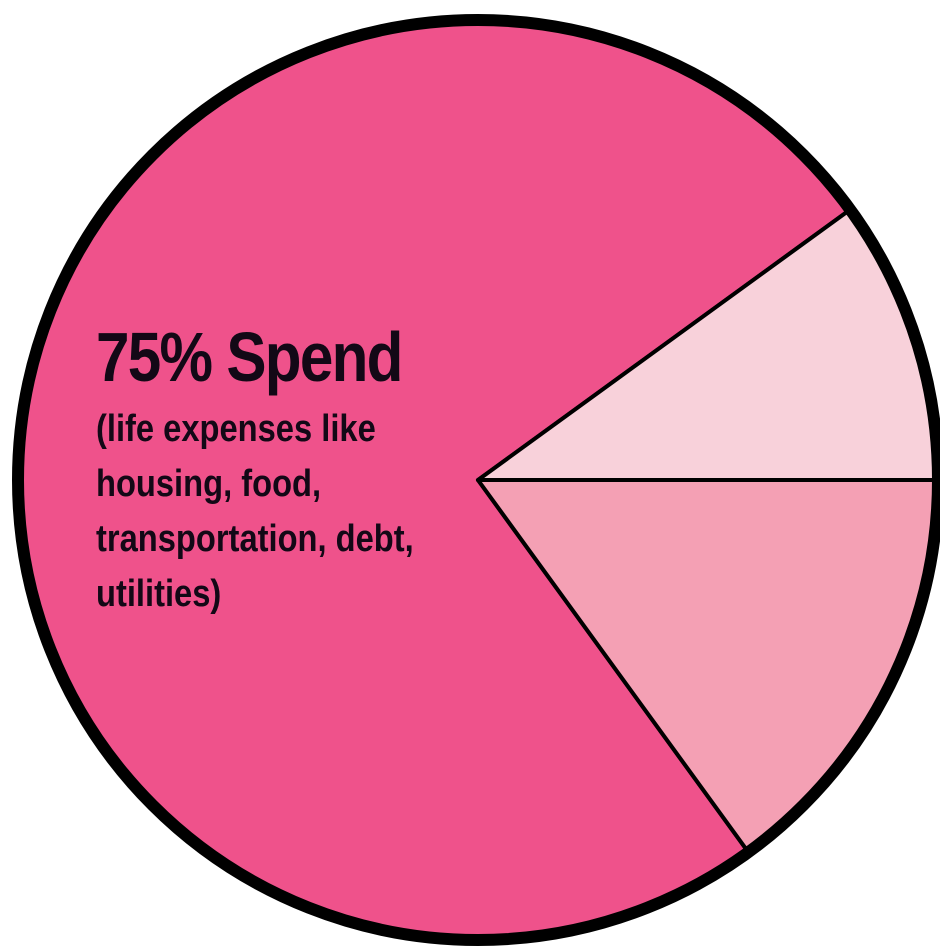 This screenshot has width=940, height=948. I want to click on spend-description-line: transportation, debt,, so click(255, 539).